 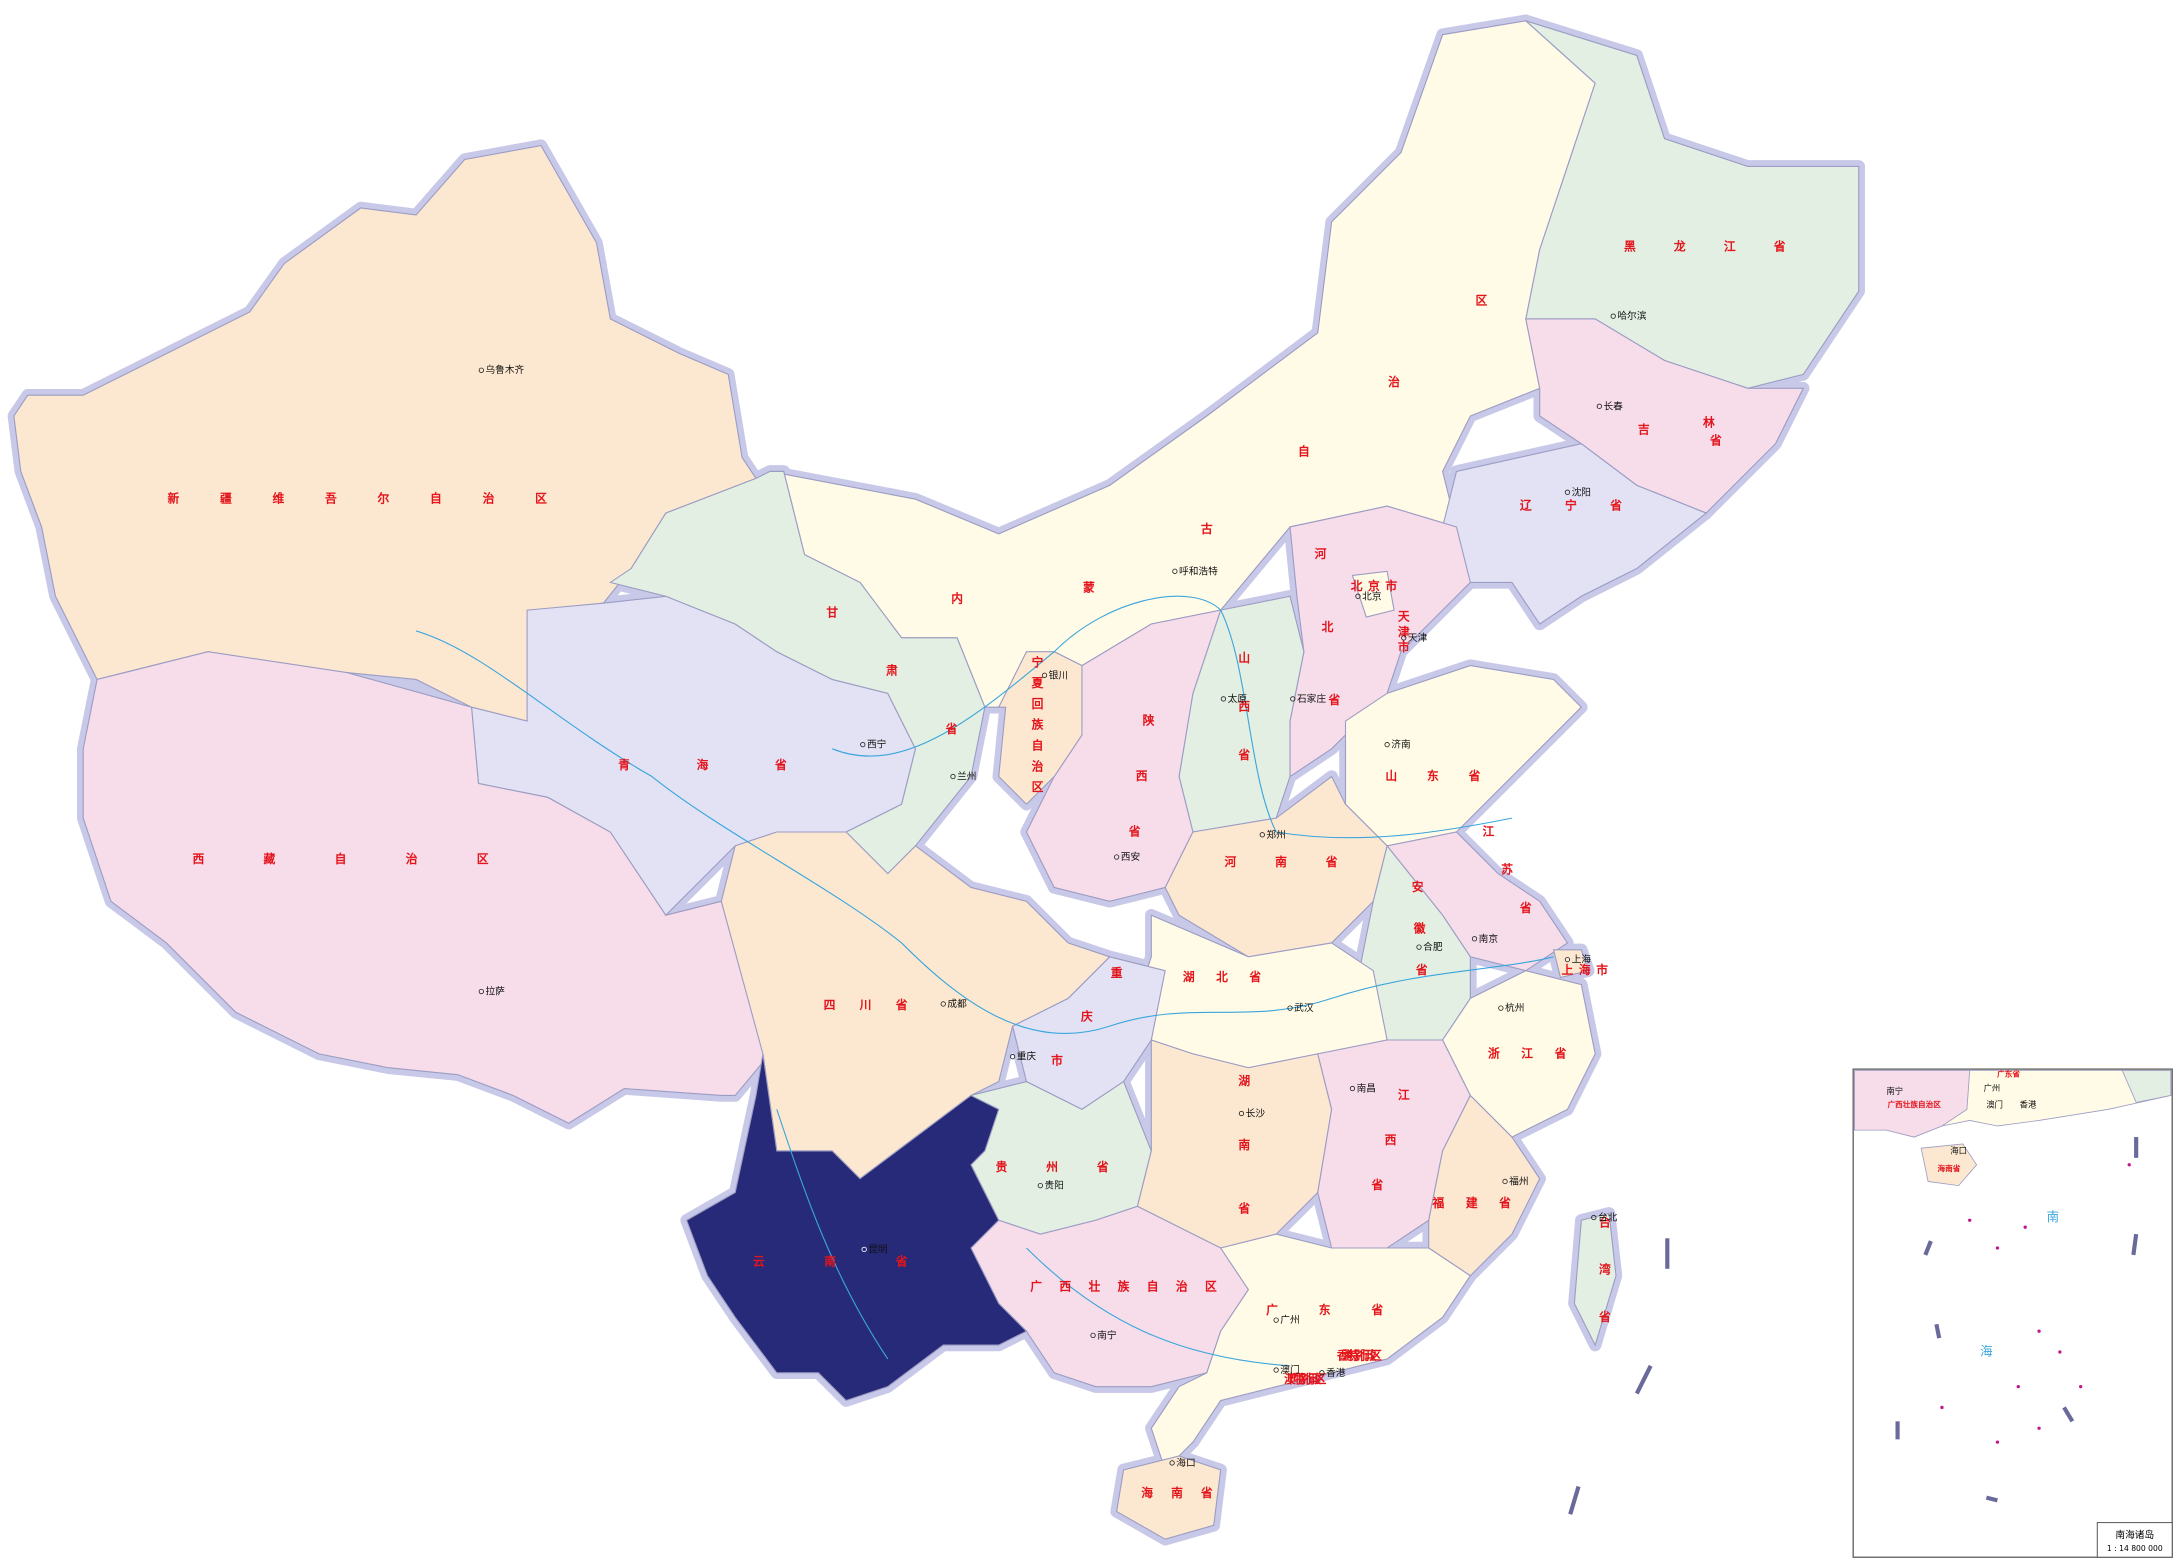 What do you see at coordinates (1585, 970) in the screenshot?
I see `province-label: 上海市` at bounding box center [1585, 970].